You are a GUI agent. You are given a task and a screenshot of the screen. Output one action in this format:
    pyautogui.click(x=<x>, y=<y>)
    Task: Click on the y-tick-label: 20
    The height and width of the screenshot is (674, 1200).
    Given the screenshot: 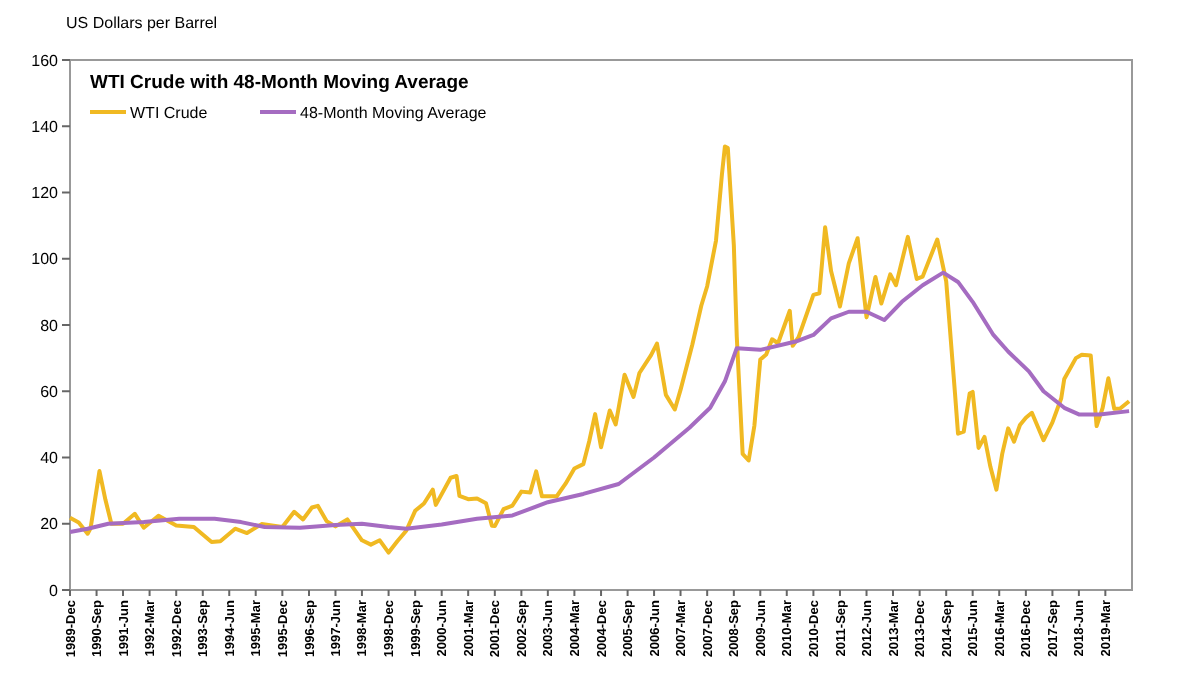 What is the action you would take?
    pyautogui.click(x=50, y=524)
    